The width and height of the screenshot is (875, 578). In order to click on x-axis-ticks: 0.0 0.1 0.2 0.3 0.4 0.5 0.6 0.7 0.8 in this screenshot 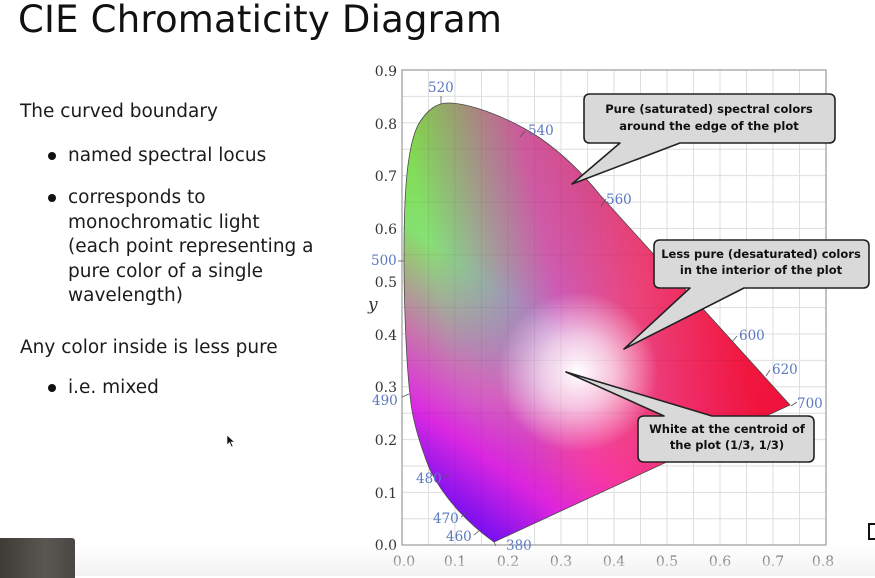, I will do `click(613, 562)`.